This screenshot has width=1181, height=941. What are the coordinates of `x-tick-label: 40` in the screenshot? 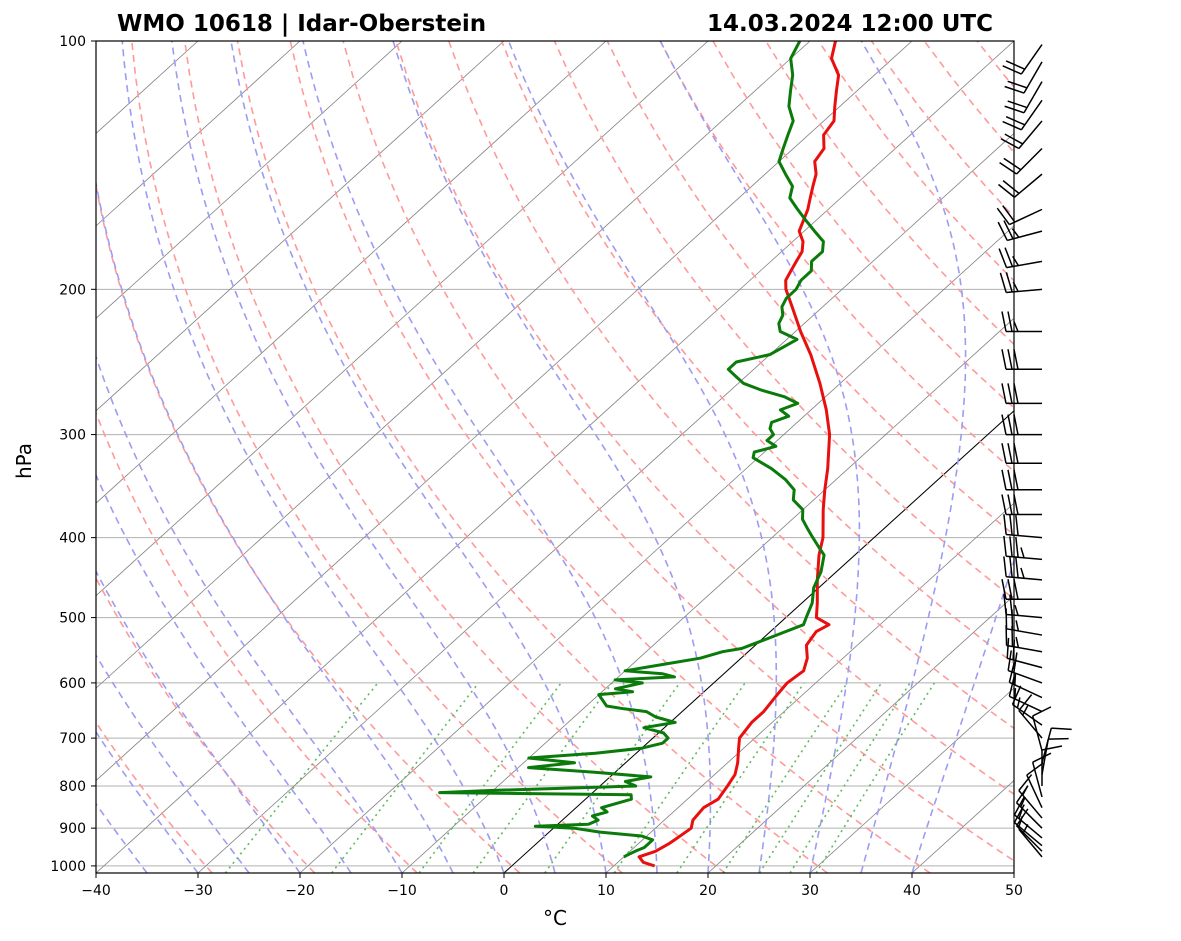 It's located at (912, 891).